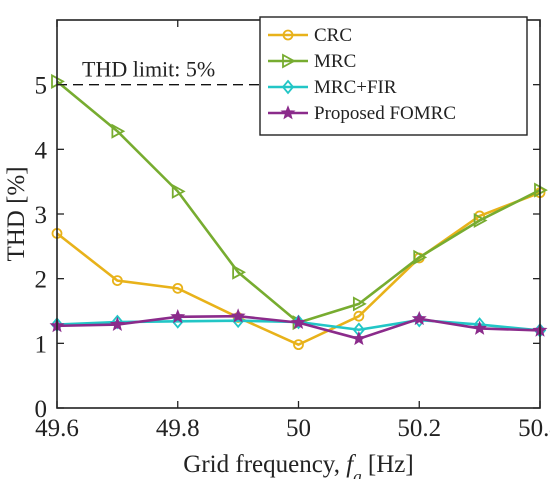 Image resolution: width=550 pixels, height=479 pixels. Describe the element at coordinates (312, 61) in the screenshot. I see `legend-item: MRC` at that location.